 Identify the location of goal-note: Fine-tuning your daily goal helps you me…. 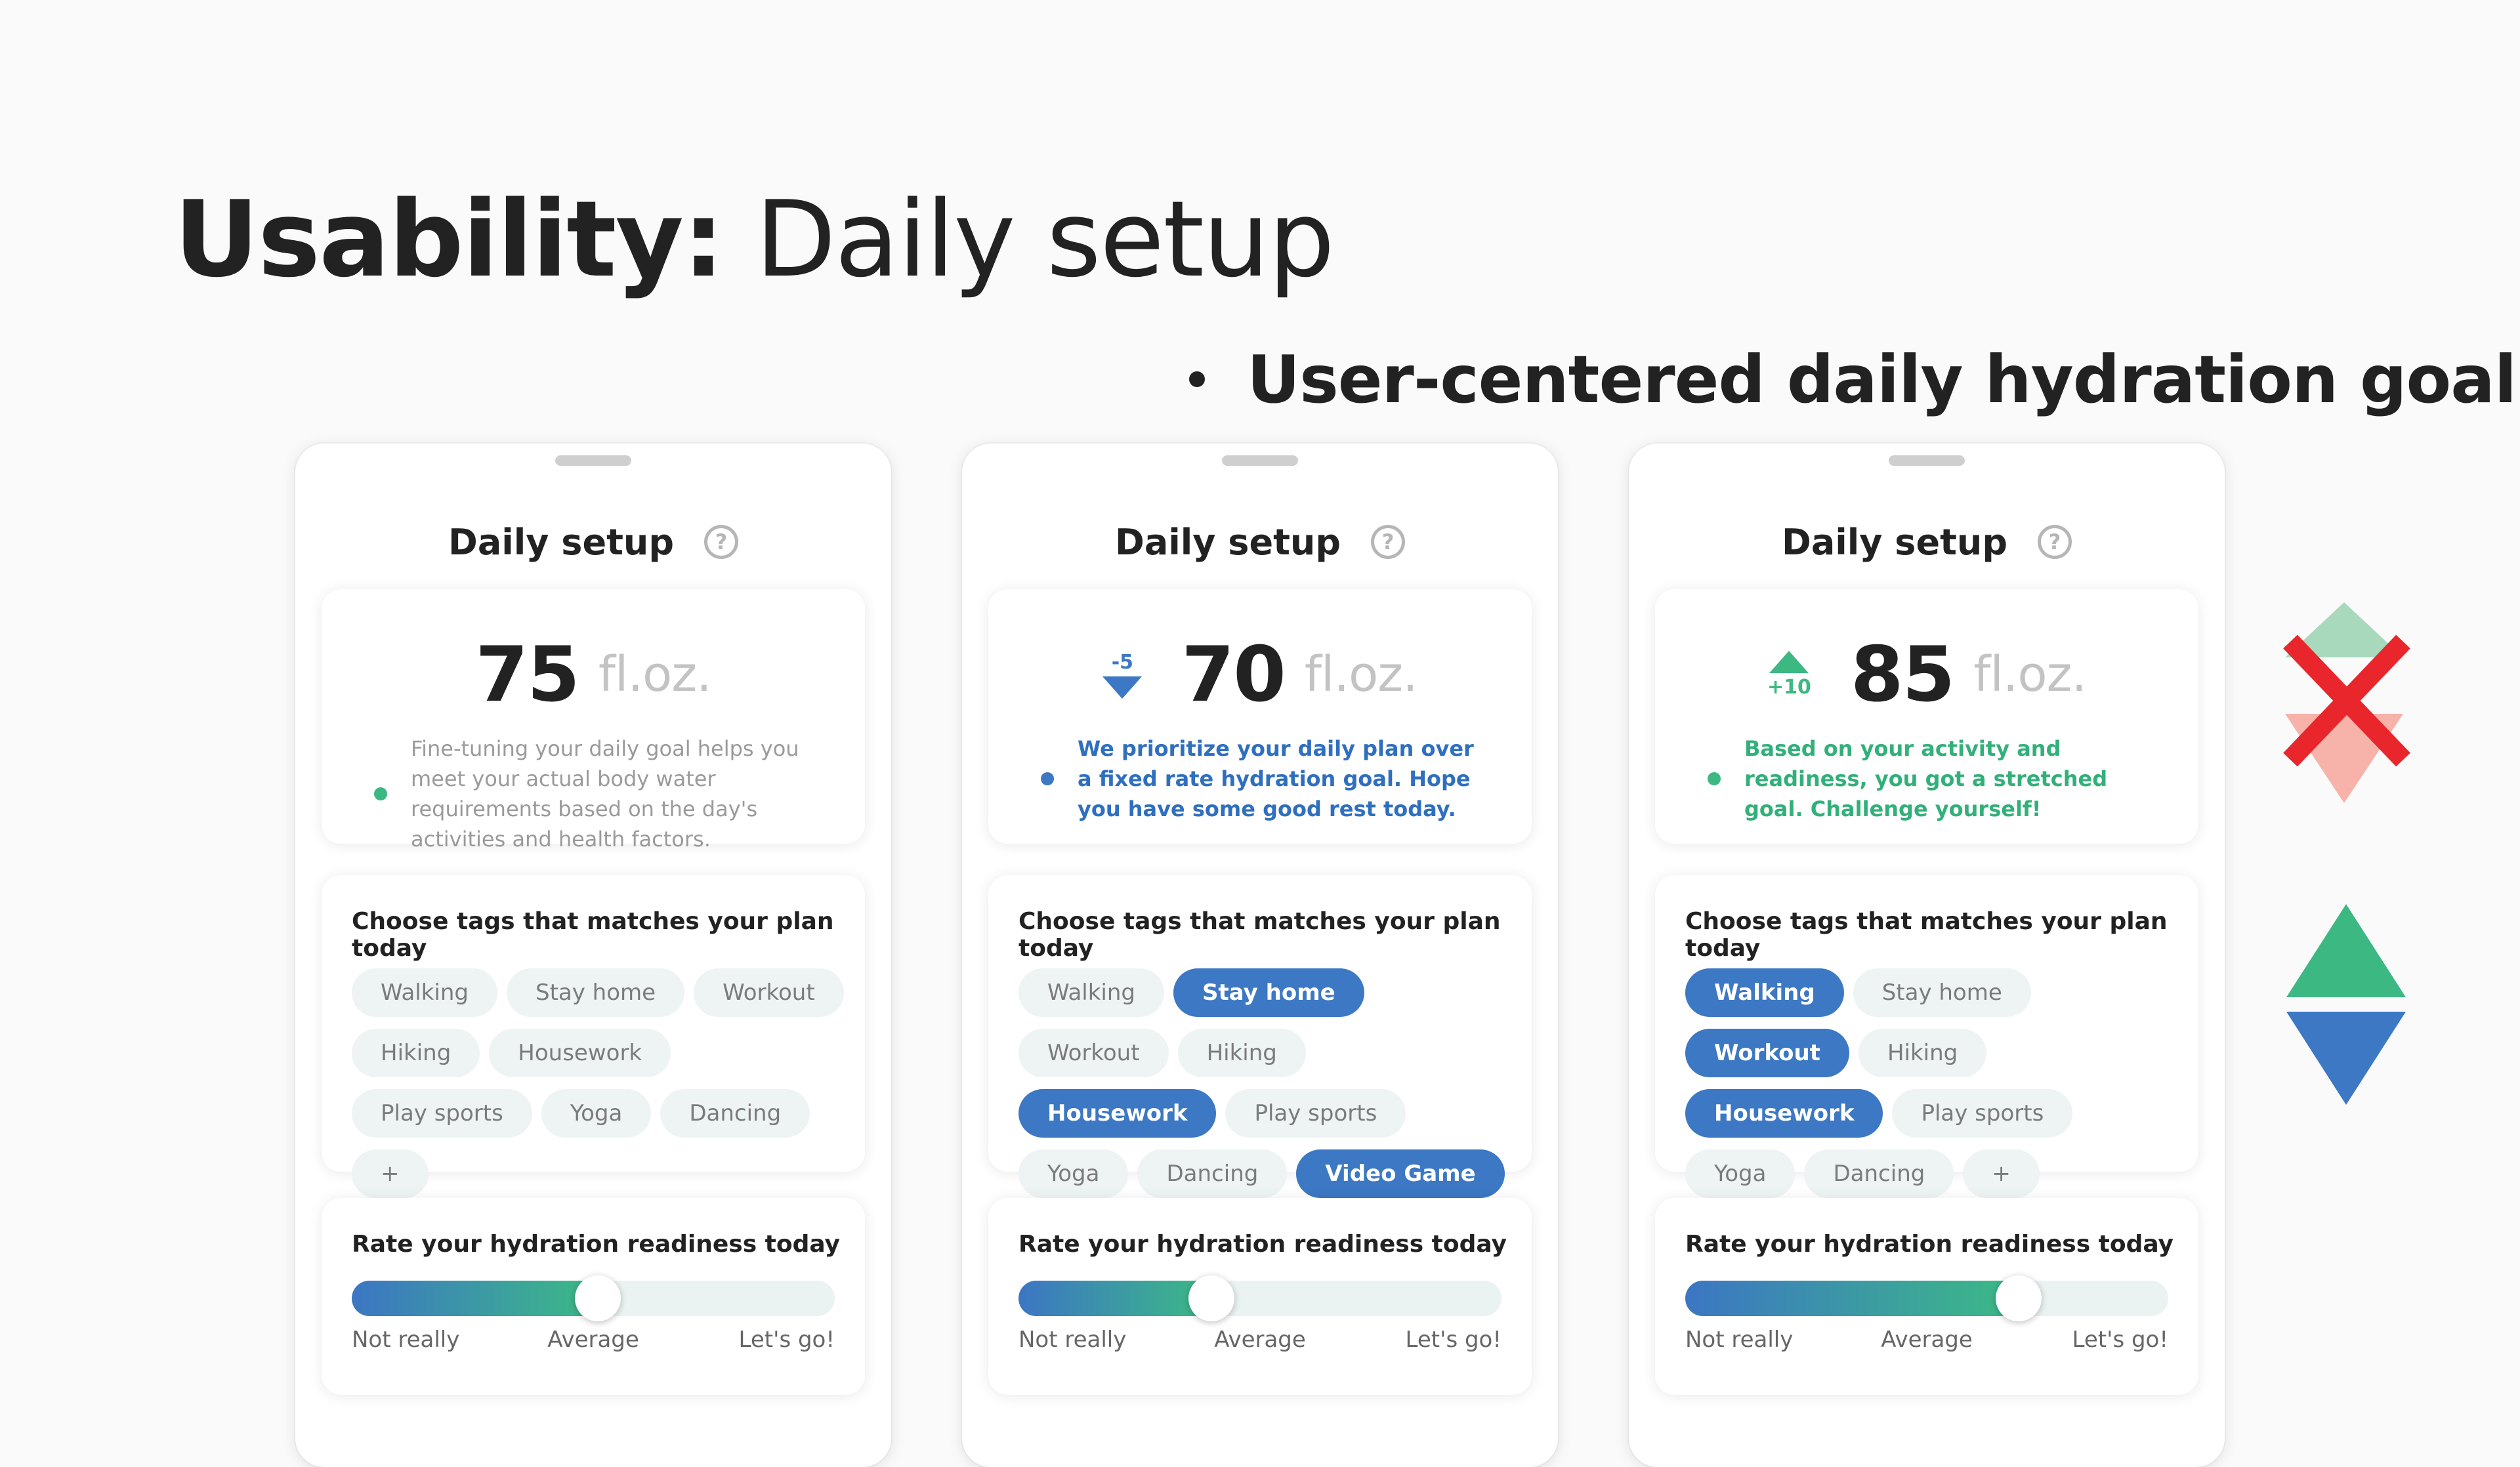
(593, 794).